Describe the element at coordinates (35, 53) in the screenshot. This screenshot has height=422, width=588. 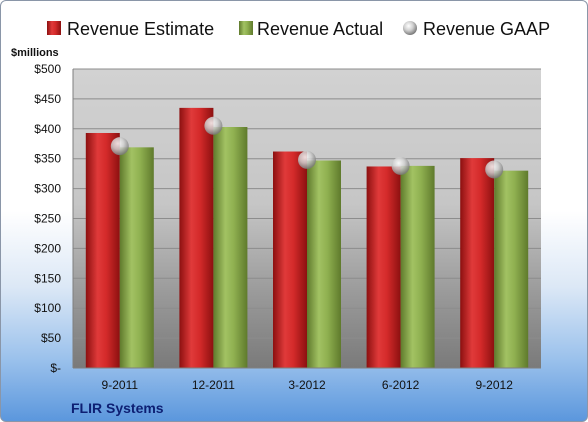
I see `y-axis-unit-label: $millions` at that location.